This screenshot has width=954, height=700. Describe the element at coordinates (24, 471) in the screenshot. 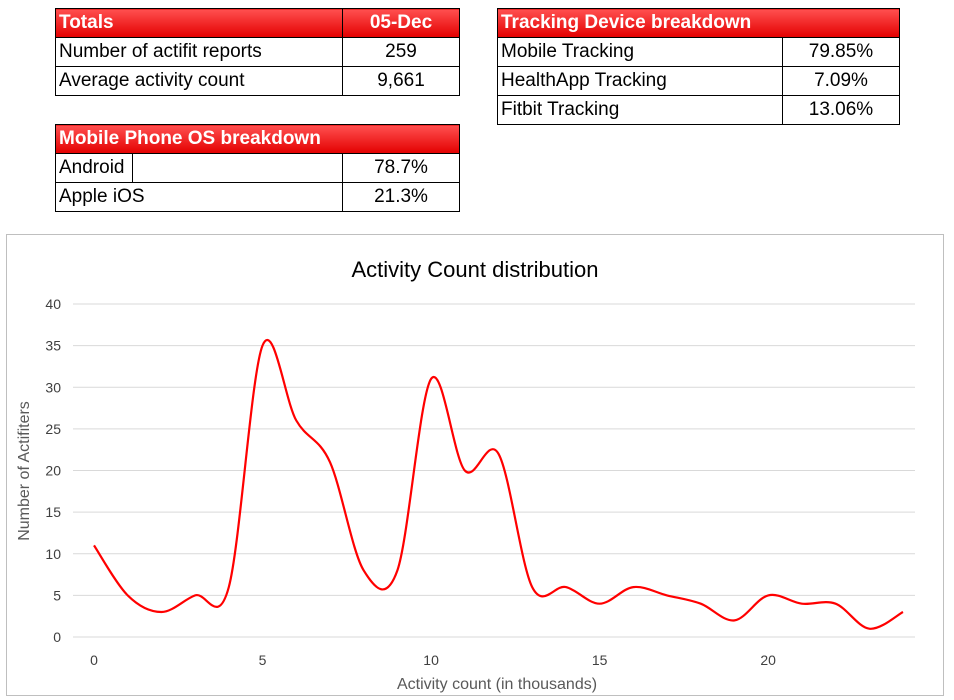

I see `y-axis-title: Number of Actifiters` at that location.